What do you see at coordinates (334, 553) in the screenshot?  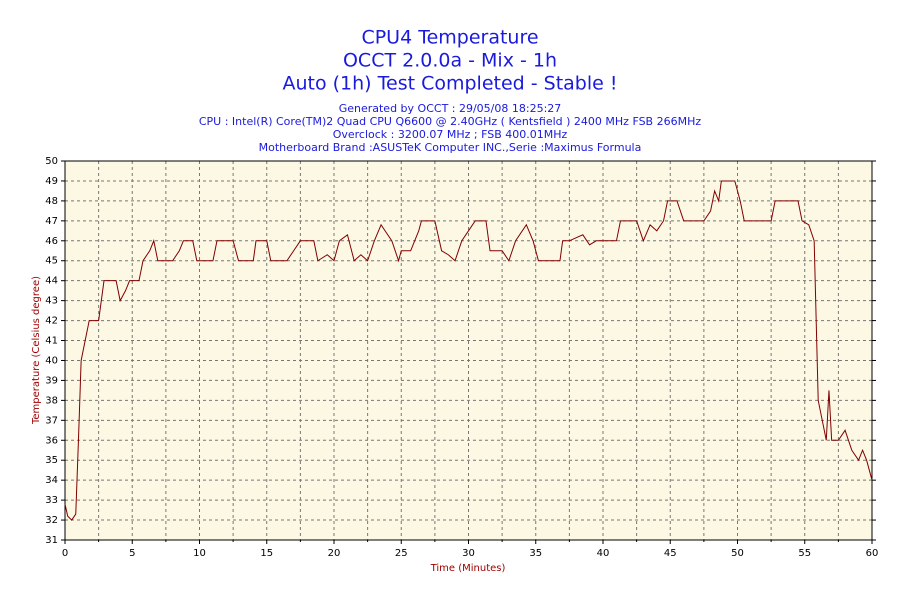 I see `x-tick-label: 20` at bounding box center [334, 553].